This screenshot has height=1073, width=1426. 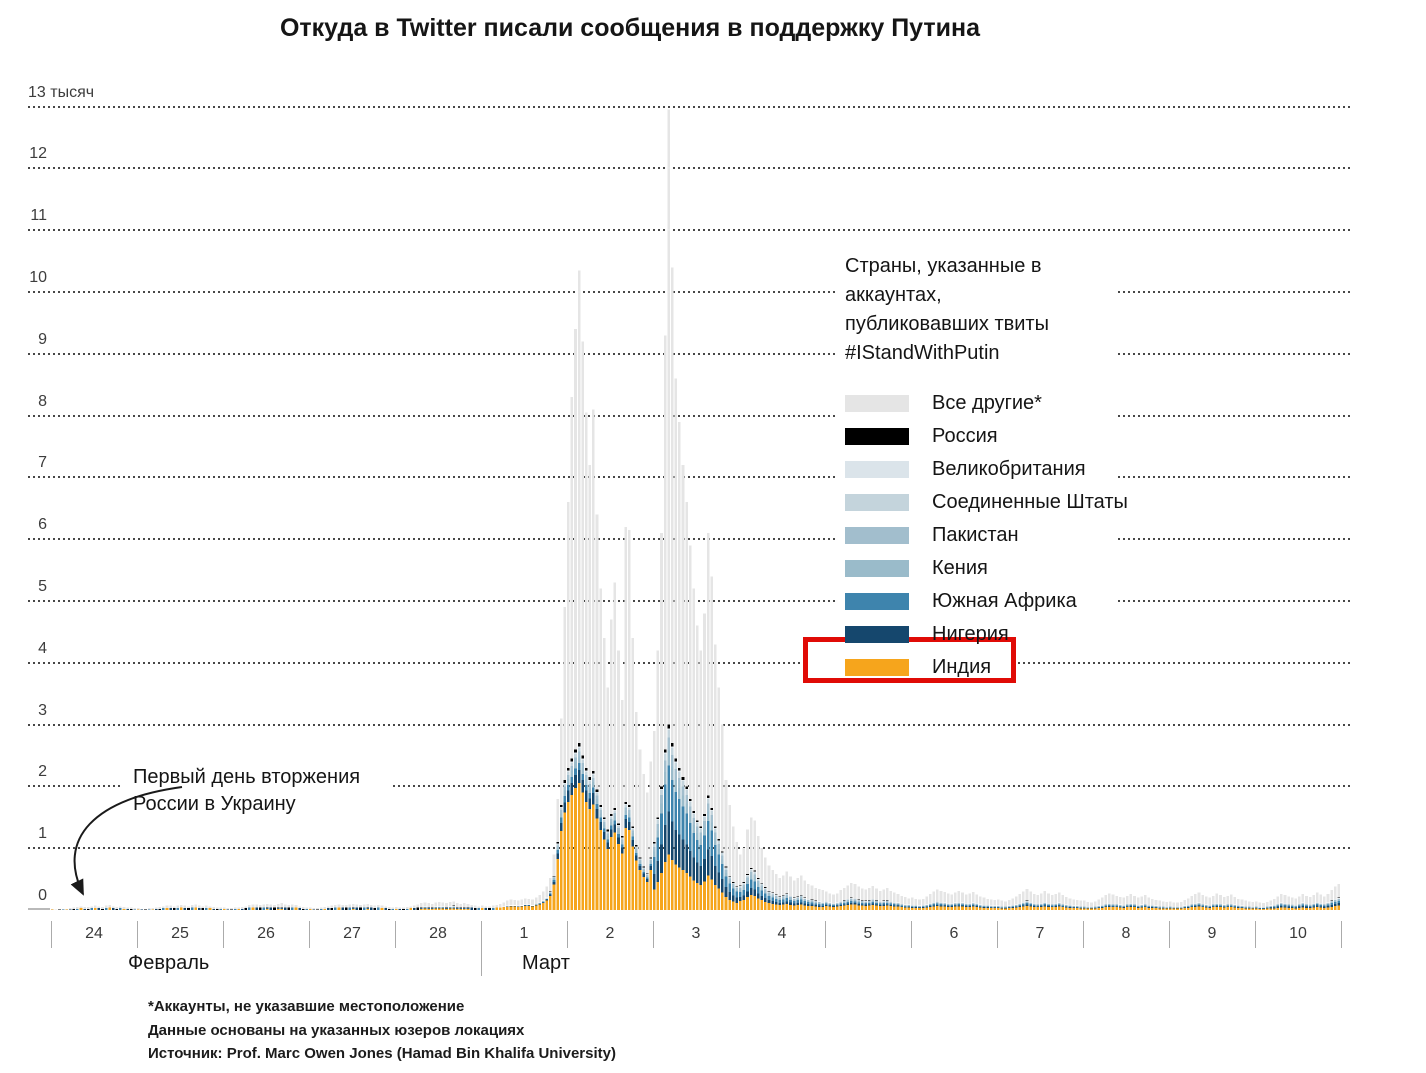 I want to click on india-highlight-box, so click(x=909, y=660).